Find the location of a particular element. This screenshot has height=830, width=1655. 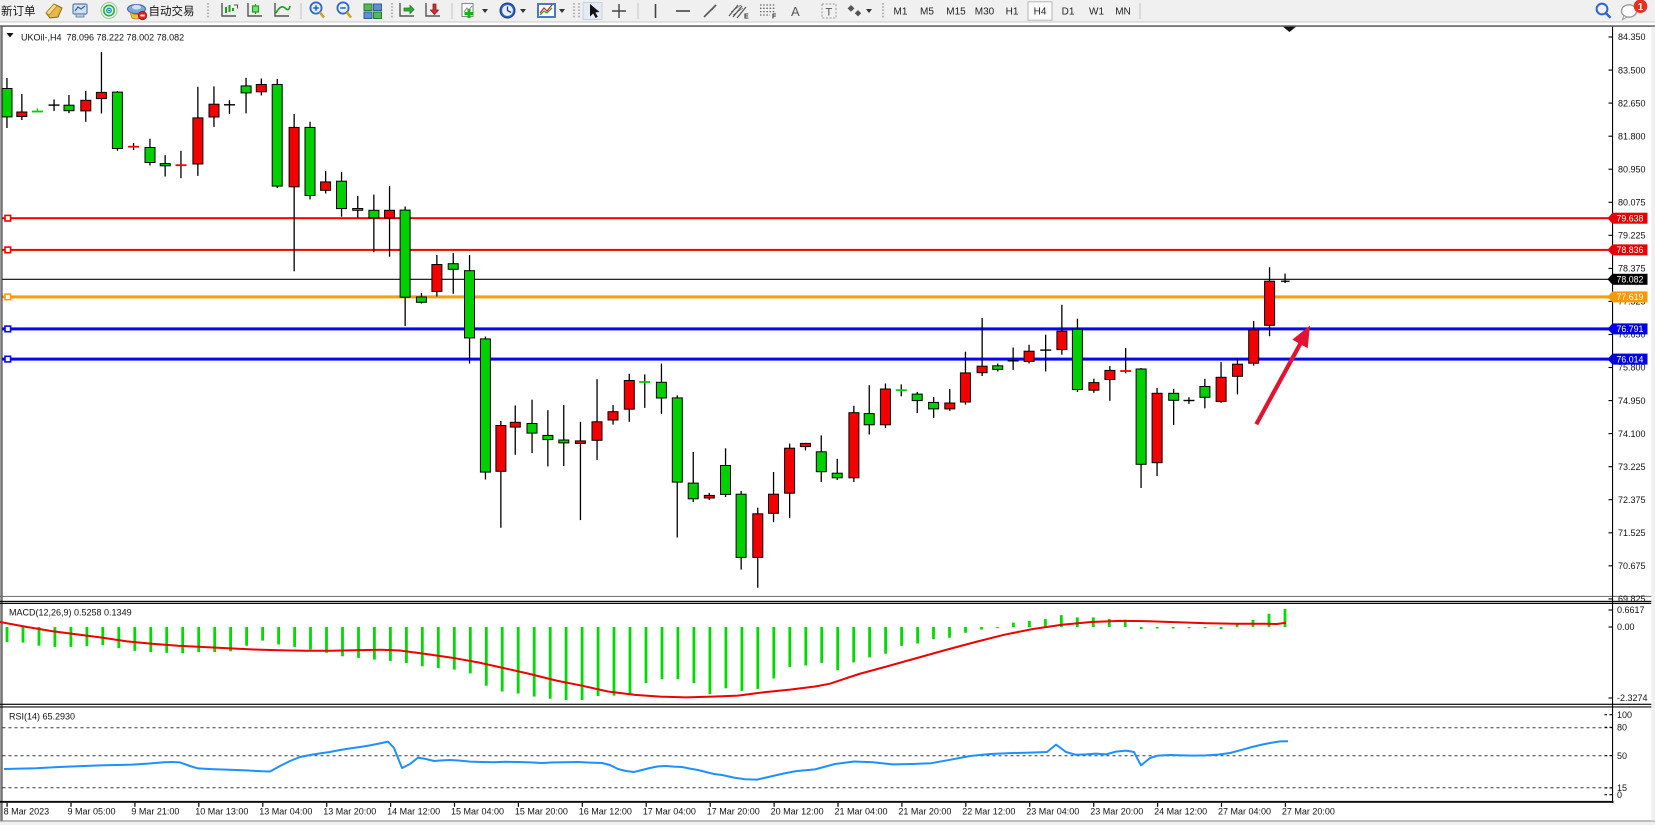

svg-text: 21 Mar 20:00 is located at coordinates (924, 811).